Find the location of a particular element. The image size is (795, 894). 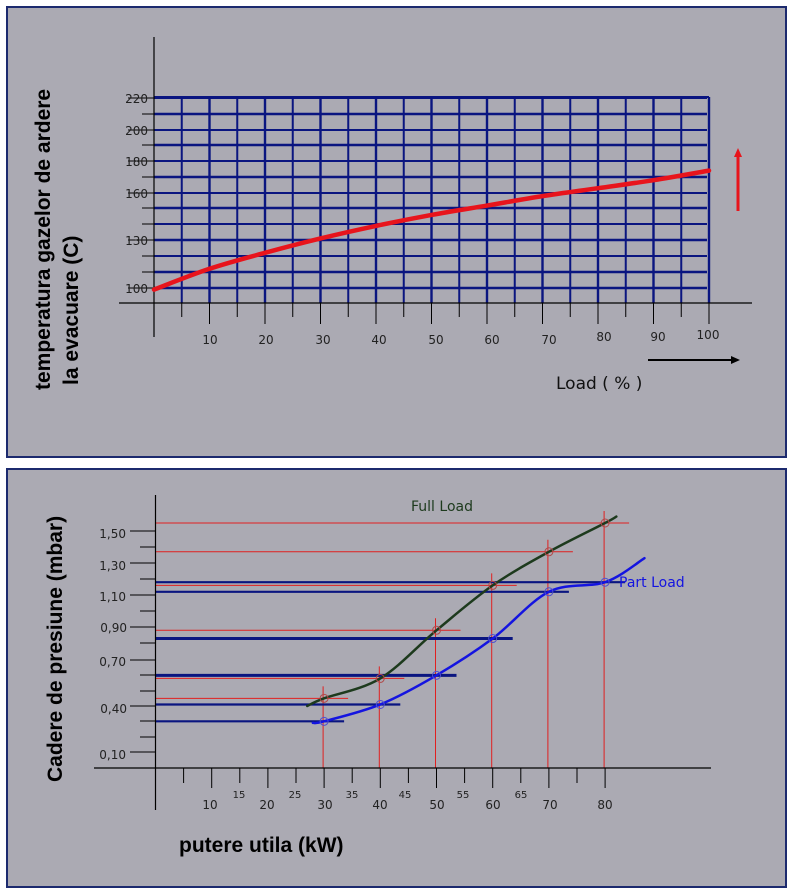

x-tick-labels: 10 20 30 40 50 60 70 80 90 100 is located at coordinates (460, 337).